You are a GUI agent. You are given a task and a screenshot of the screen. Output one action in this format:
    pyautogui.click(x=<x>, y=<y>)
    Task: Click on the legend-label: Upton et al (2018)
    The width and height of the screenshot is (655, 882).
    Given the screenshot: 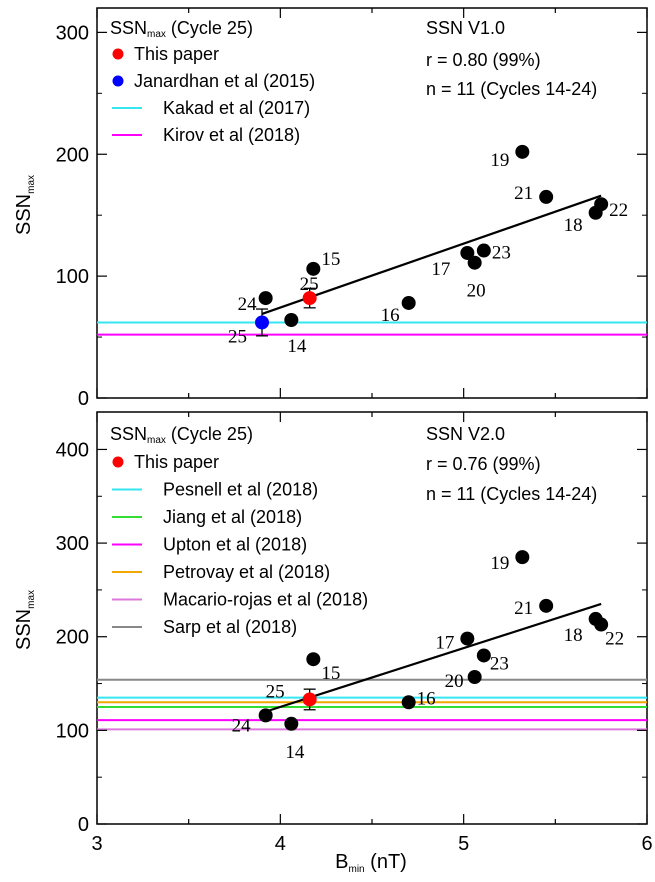 What is the action you would take?
    pyautogui.click(x=235, y=545)
    